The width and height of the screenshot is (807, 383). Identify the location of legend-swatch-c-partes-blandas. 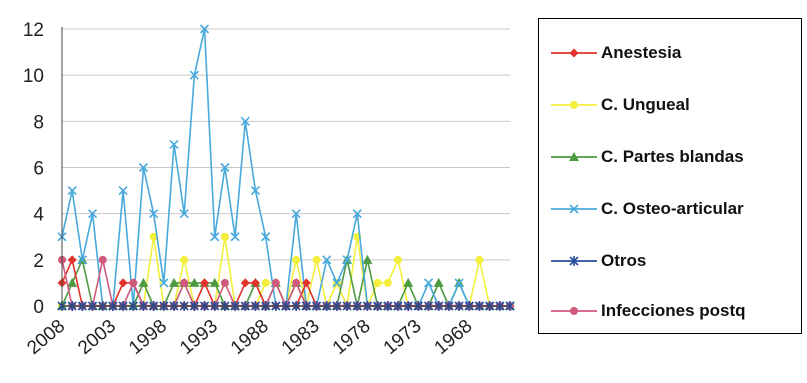
(574, 156).